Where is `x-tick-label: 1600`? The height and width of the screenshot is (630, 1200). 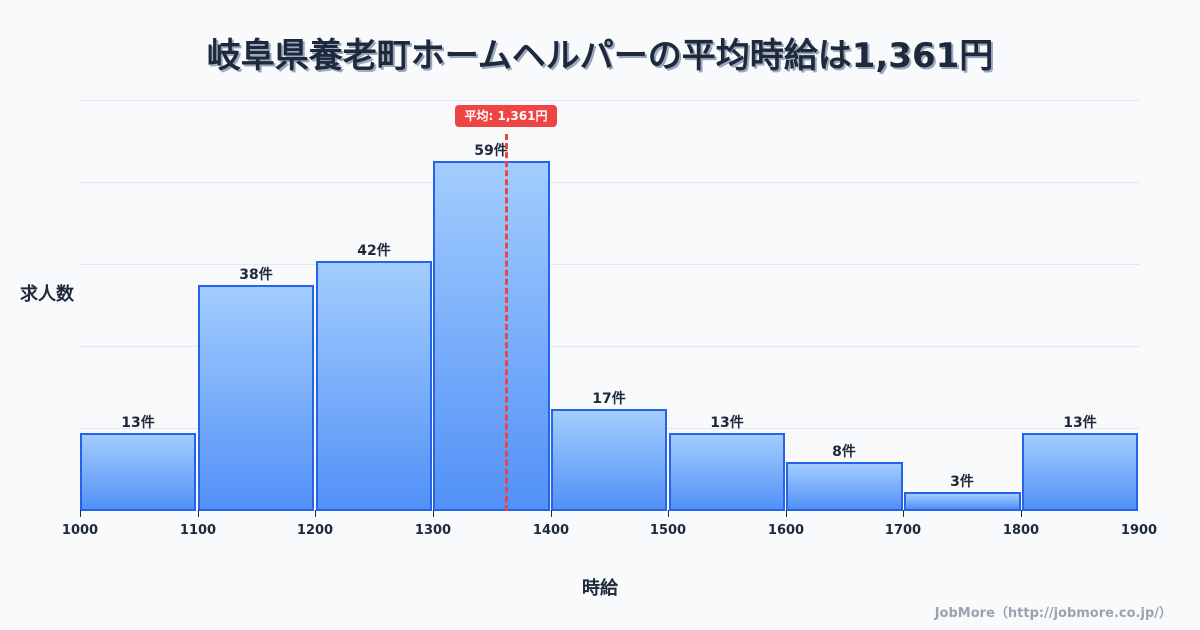 x-tick-label: 1600 is located at coordinates (786, 530).